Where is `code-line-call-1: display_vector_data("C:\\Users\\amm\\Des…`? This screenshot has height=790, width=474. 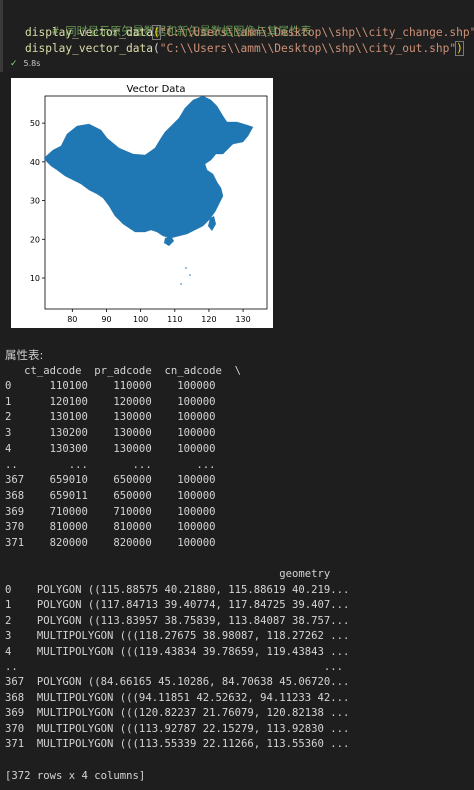 code-line-call-1: display_vector_data("C:\\Users\\amm\\Des… is located at coordinates (249, 32).